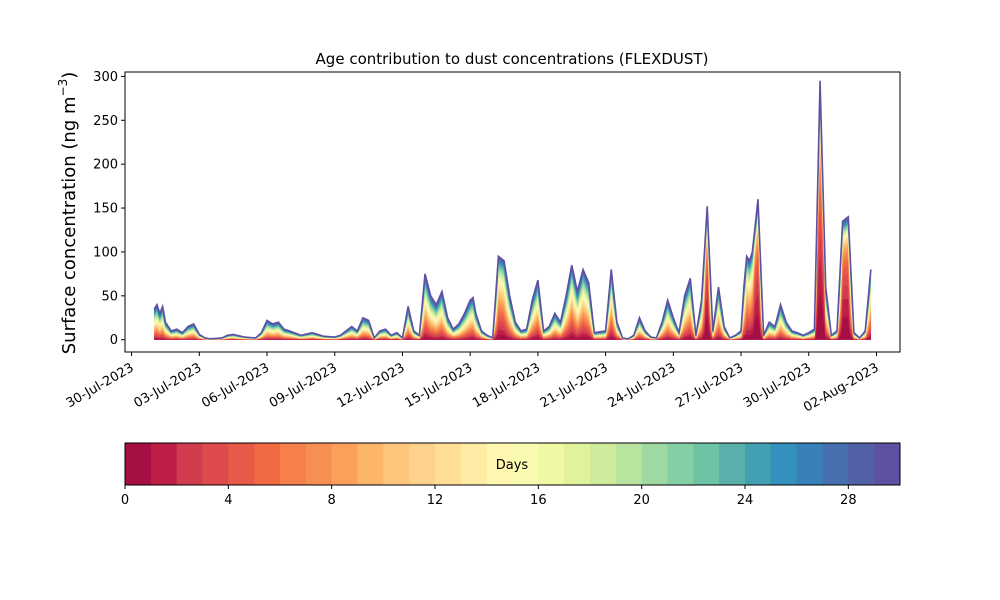 The height and width of the screenshot is (600, 1000). What do you see at coordinates (105, 77) in the screenshot?
I see `y-tick-label: 300` at bounding box center [105, 77].